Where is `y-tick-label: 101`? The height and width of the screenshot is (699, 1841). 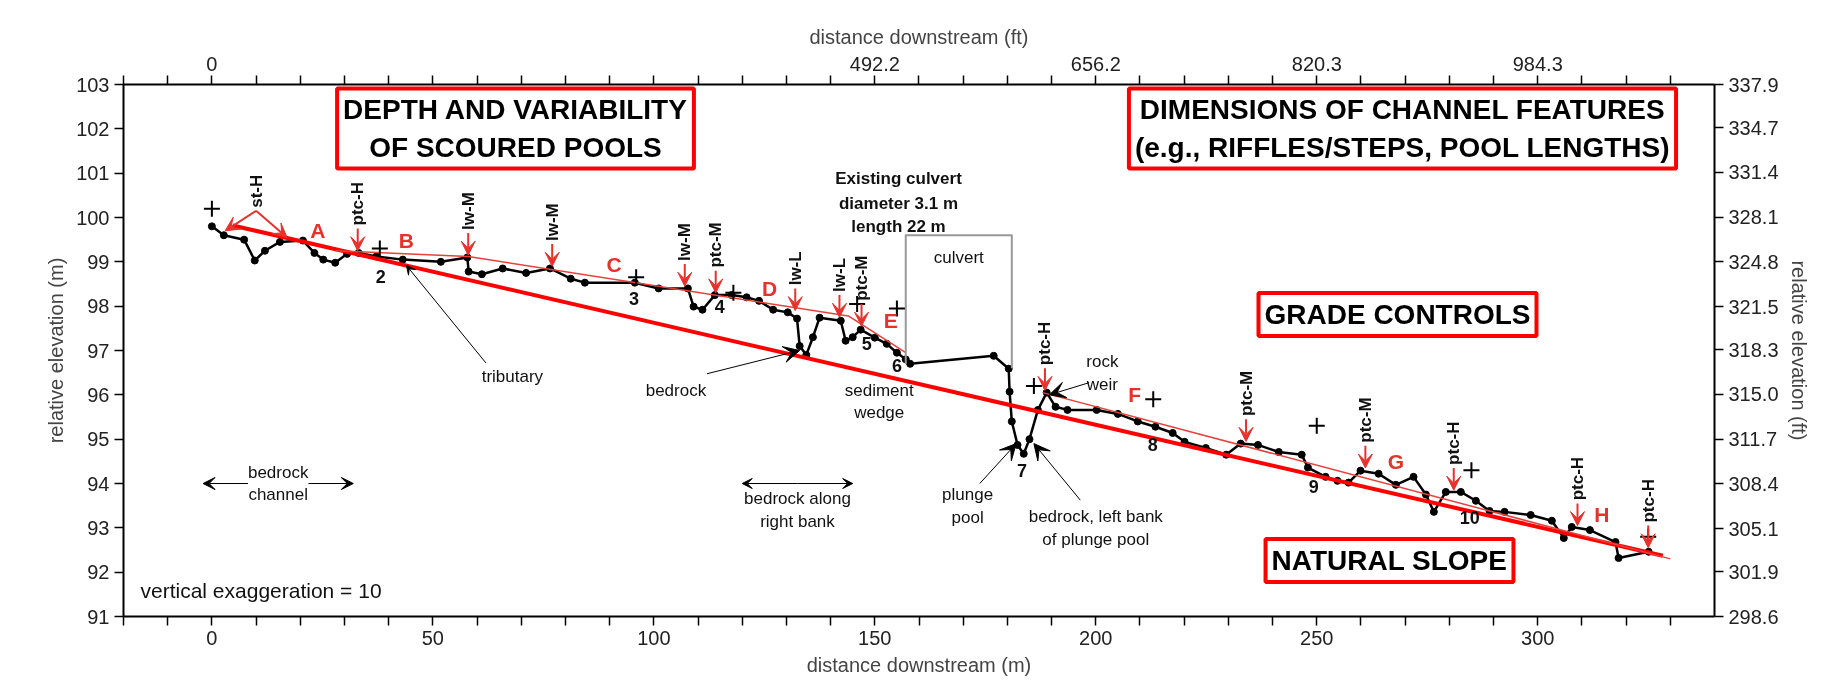 y-tick-label: 101 is located at coordinates (93, 173).